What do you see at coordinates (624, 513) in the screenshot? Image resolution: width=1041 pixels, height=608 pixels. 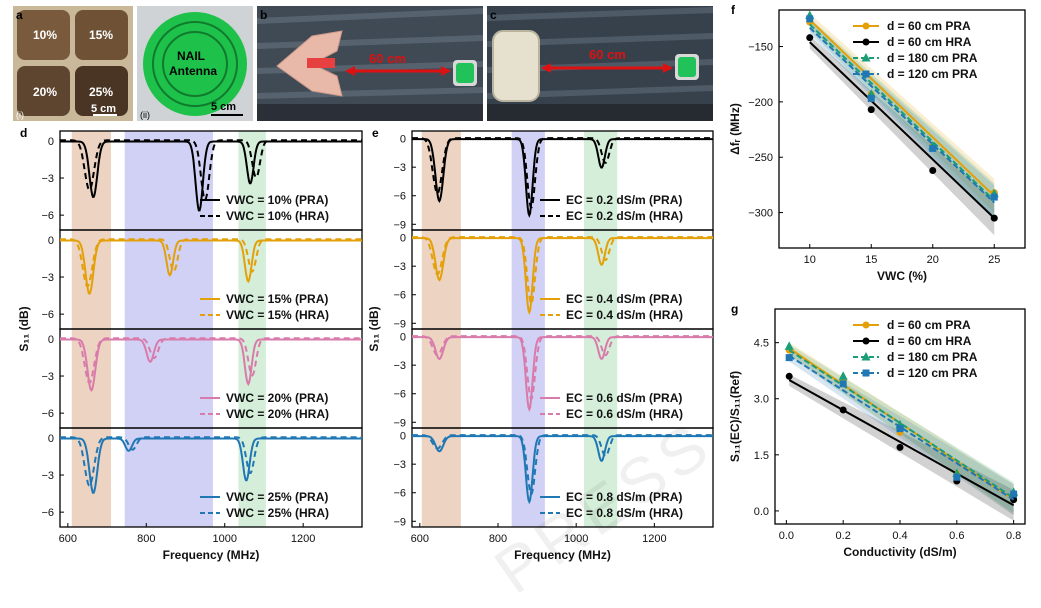 I see `legend-label-hra-3: EC = 0.8 dS/m (HRA)` at bounding box center [624, 513].